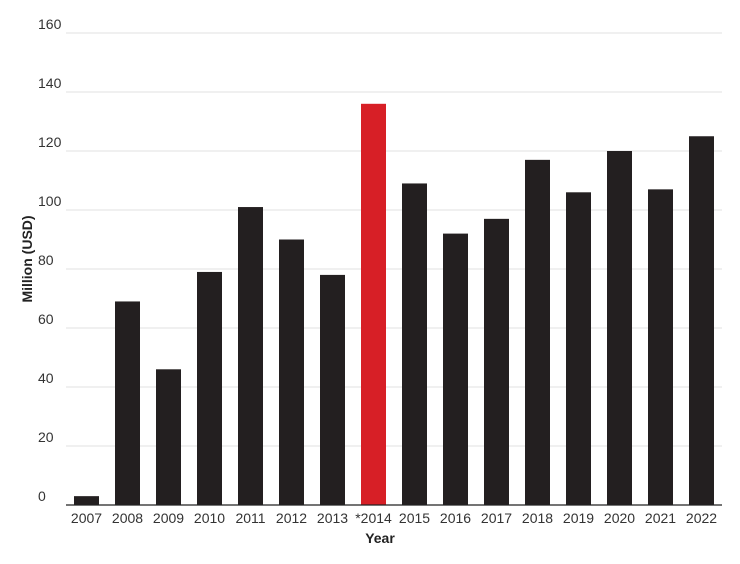  What do you see at coordinates (209, 518) in the screenshot?
I see `x-tick-label: 2010` at bounding box center [209, 518].